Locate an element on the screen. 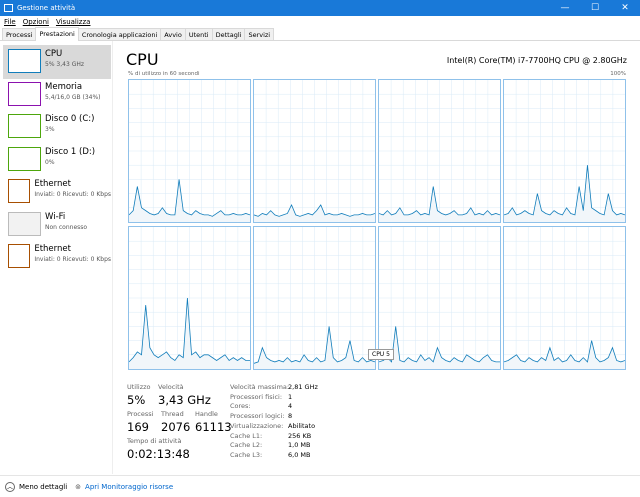  open-resource-monitor-link: Apri Monitoraggio risorse is located at coordinates (129, 486).